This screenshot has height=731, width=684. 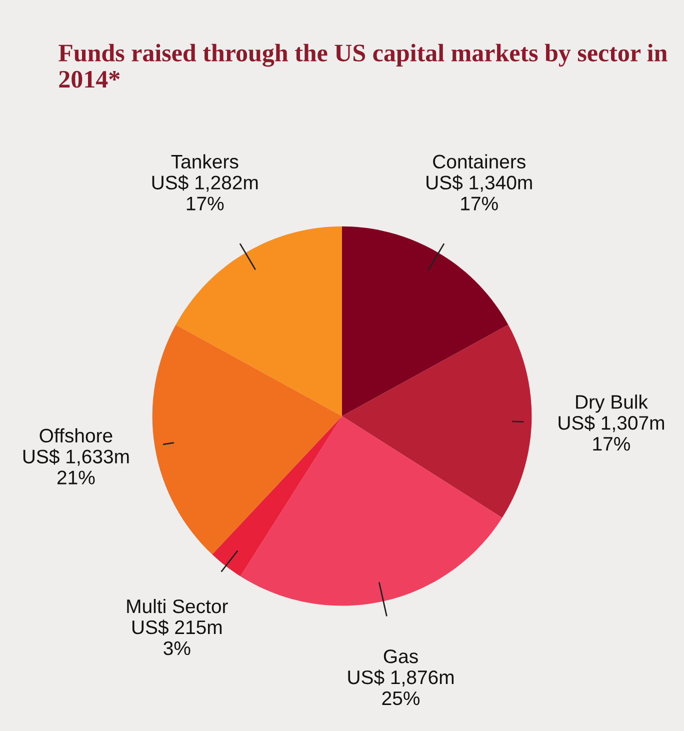 What do you see at coordinates (205, 192) in the screenshot?
I see `data-label: US$ 1,282m 17%` at bounding box center [205, 192].